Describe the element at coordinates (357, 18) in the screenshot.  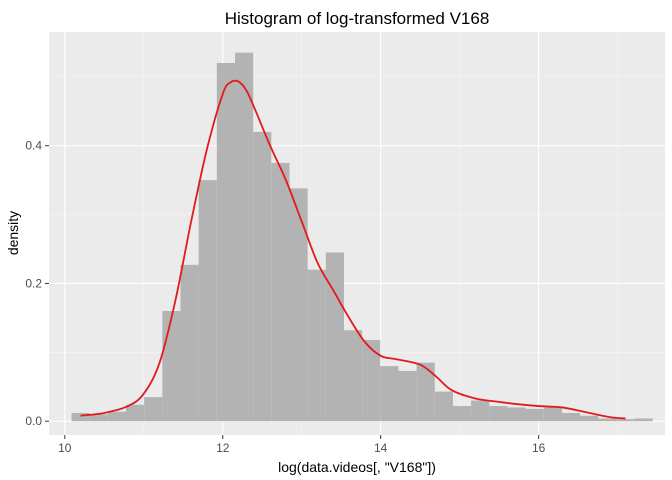
I see `chart-title: Histogram of log-transformed V168` at that location.